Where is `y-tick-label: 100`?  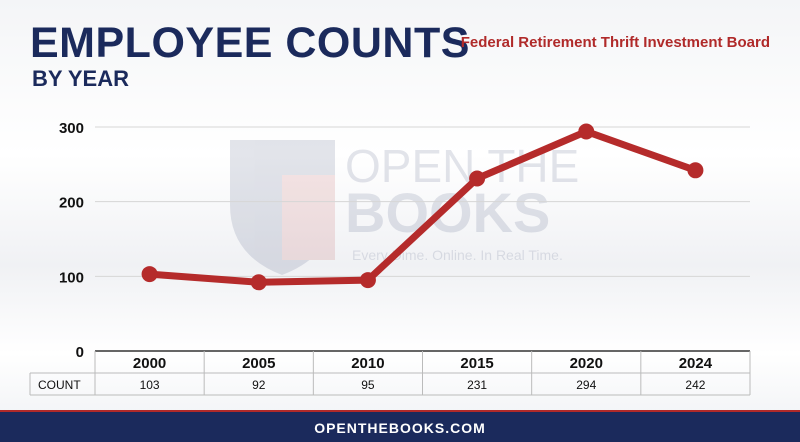 y-tick-label: 100 is located at coordinates (71, 277).